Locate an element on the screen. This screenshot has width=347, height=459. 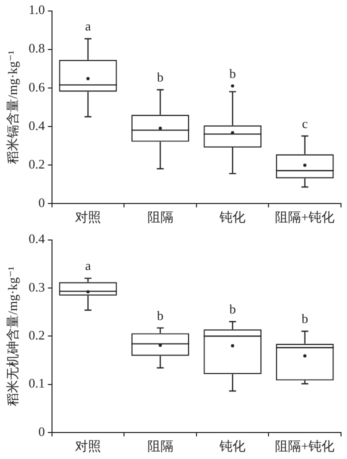
y-tick-label: 1.0 is located at coordinates (36, 10).